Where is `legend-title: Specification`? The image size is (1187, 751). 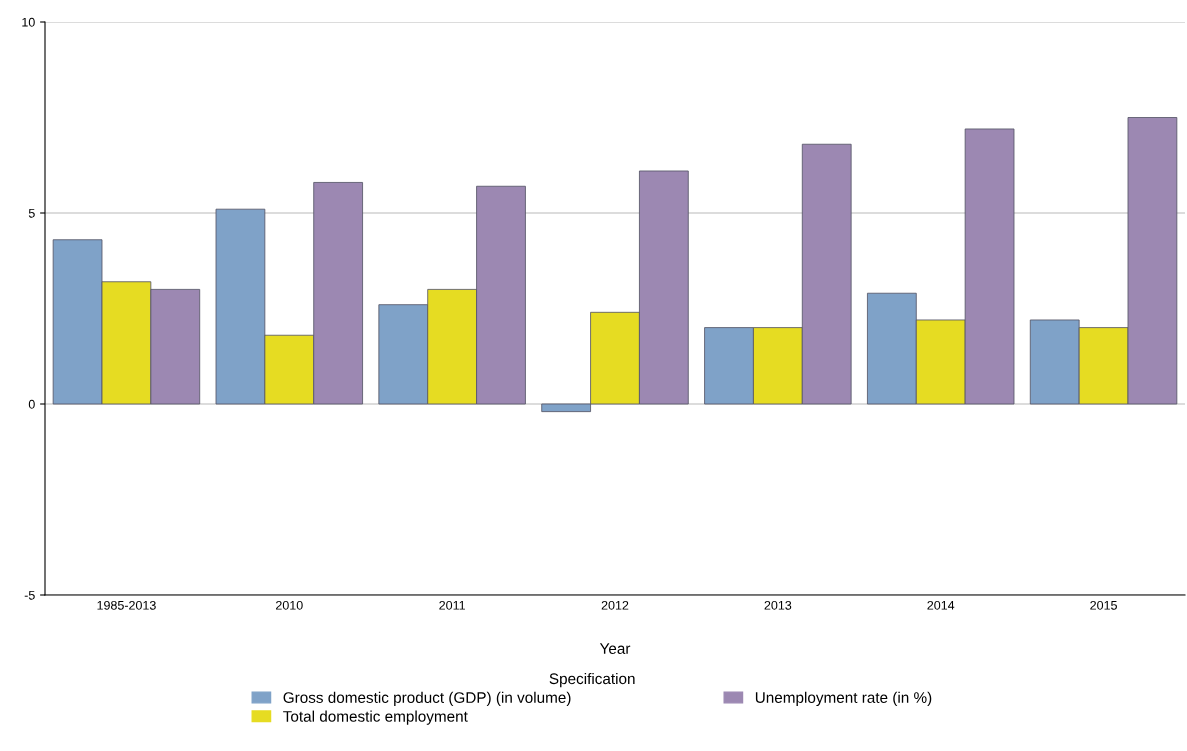
legend-title: Specification is located at coordinates (592, 680).